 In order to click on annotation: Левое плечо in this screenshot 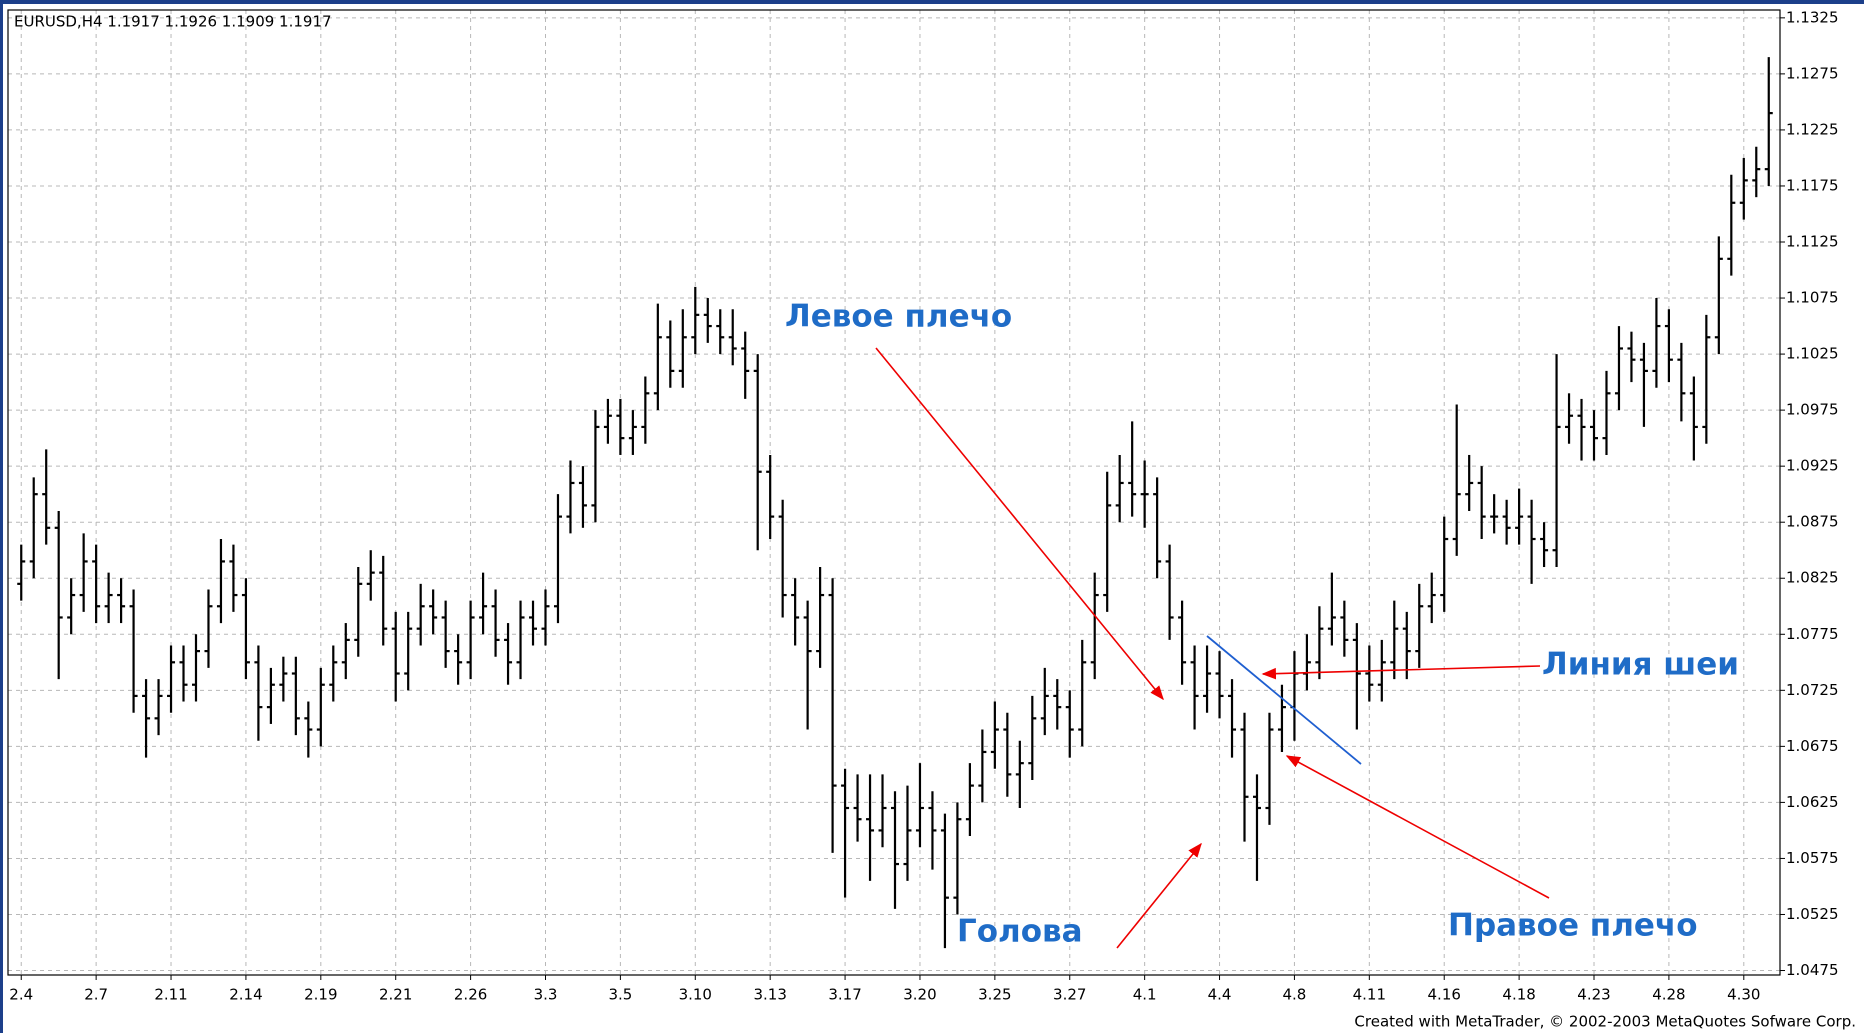, I will do `click(898, 317)`.